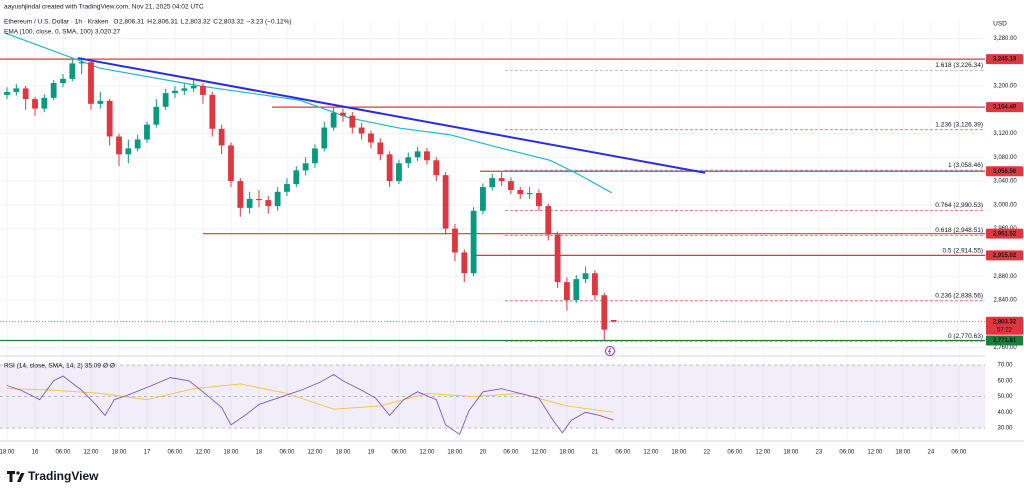  Describe the element at coordinates (183, 22) in the screenshot. I see `quote-key: L` at that location.